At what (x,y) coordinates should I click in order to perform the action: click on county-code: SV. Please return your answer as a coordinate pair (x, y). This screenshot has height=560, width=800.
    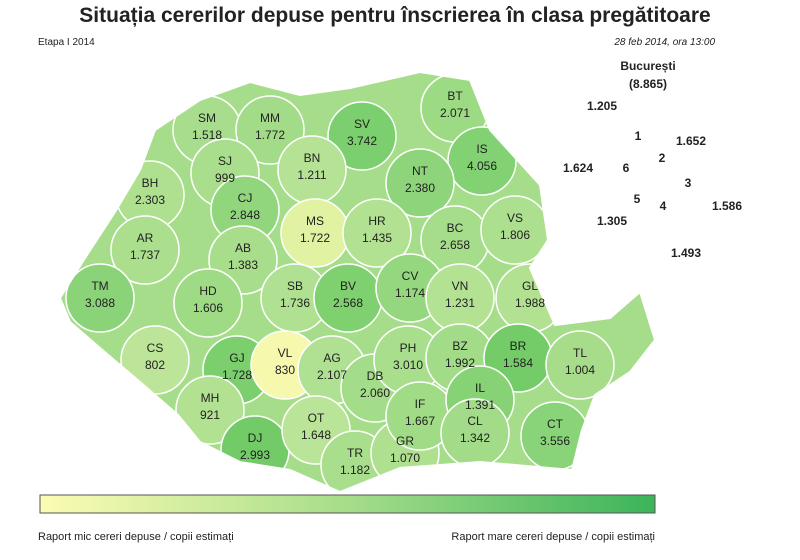
    Looking at the image, I should click on (362, 124).